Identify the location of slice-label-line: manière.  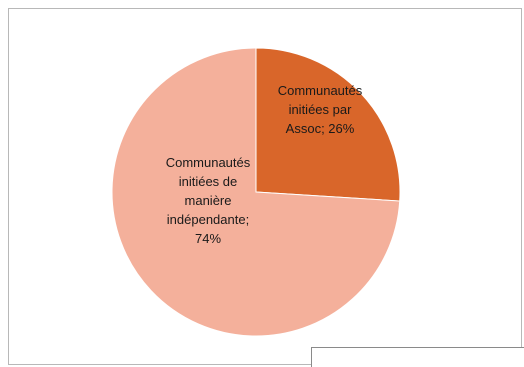
(208, 200).